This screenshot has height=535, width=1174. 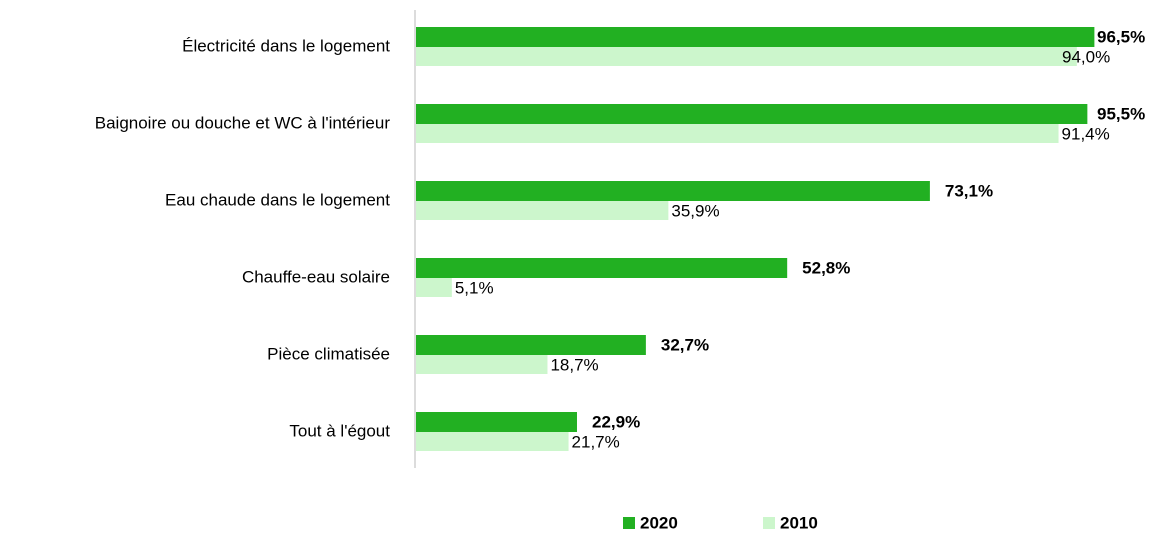 I want to click on legend-label: 2020, so click(x=659, y=522).